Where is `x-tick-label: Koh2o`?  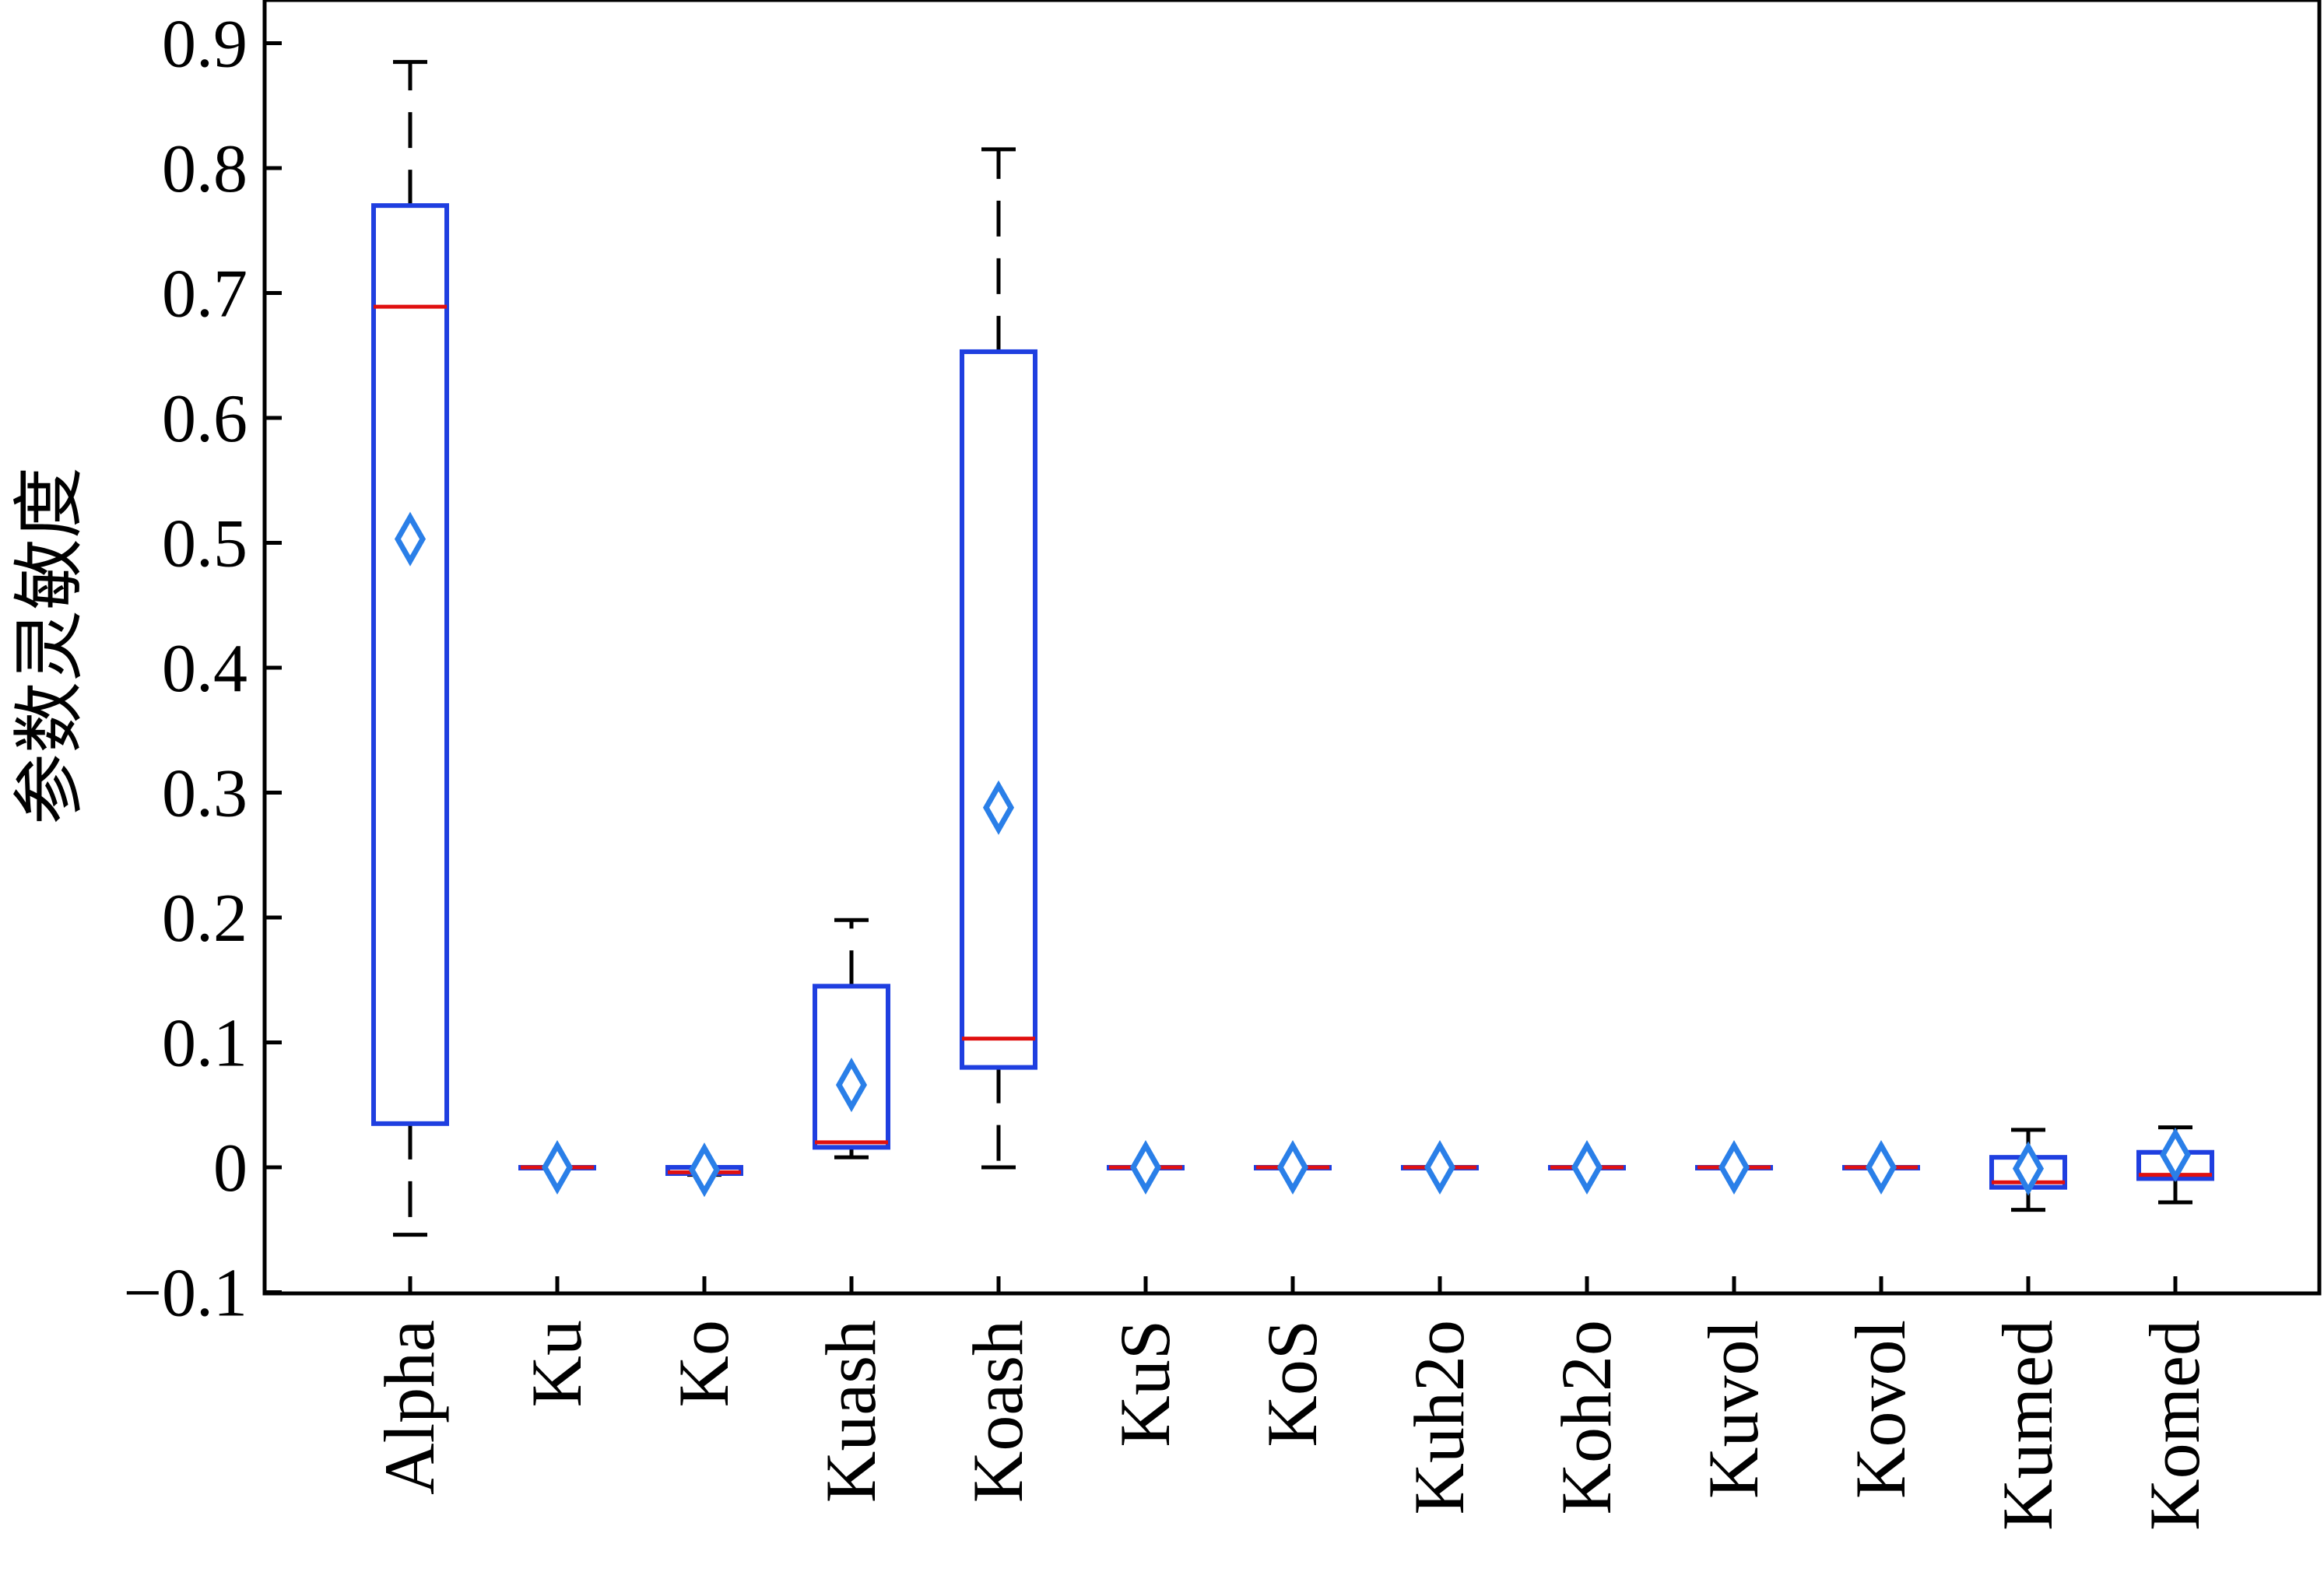 x-tick-label: Koh2o is located at coordinates (1586, 1417).